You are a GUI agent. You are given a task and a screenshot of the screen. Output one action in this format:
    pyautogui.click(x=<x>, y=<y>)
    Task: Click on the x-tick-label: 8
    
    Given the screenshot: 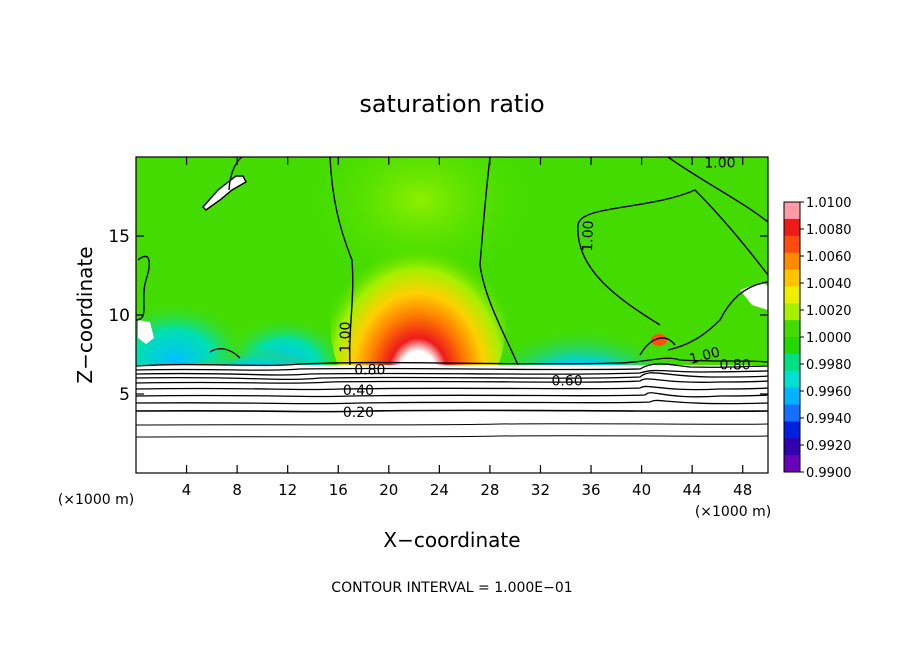 What is the action you would take?
    pyautogui.click(x=237, y=490)
    